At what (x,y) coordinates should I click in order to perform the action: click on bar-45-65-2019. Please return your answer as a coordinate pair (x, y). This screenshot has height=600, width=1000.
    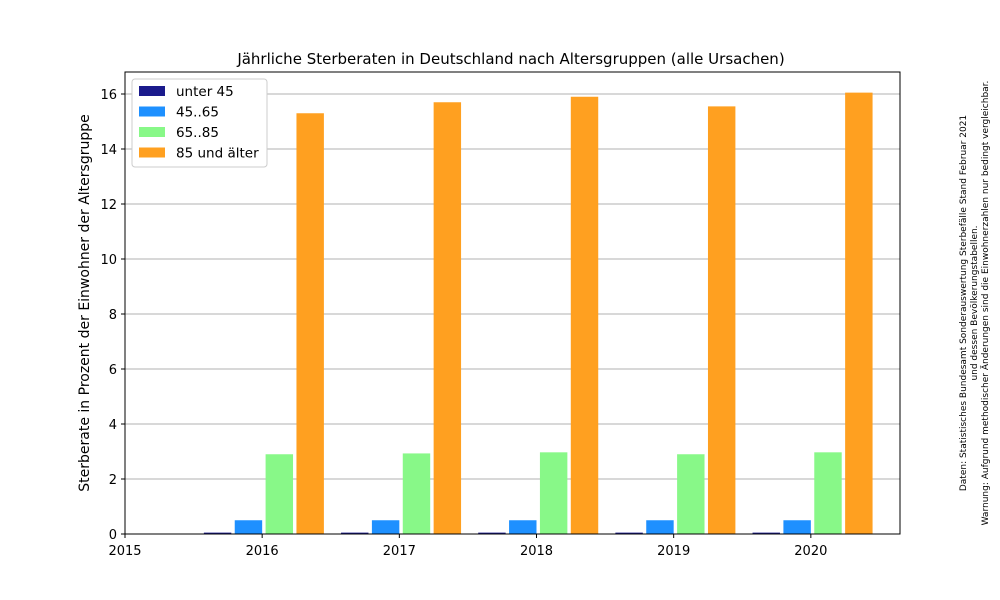
    Looking at the image, I should click on (660, 527).